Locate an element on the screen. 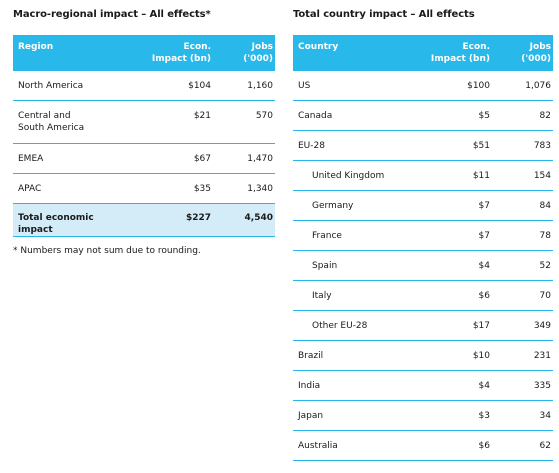 Image resolution: width=559 pixels, height=473 pixels. table-row: Japan $3 34 is located at coordinates (423, 415).